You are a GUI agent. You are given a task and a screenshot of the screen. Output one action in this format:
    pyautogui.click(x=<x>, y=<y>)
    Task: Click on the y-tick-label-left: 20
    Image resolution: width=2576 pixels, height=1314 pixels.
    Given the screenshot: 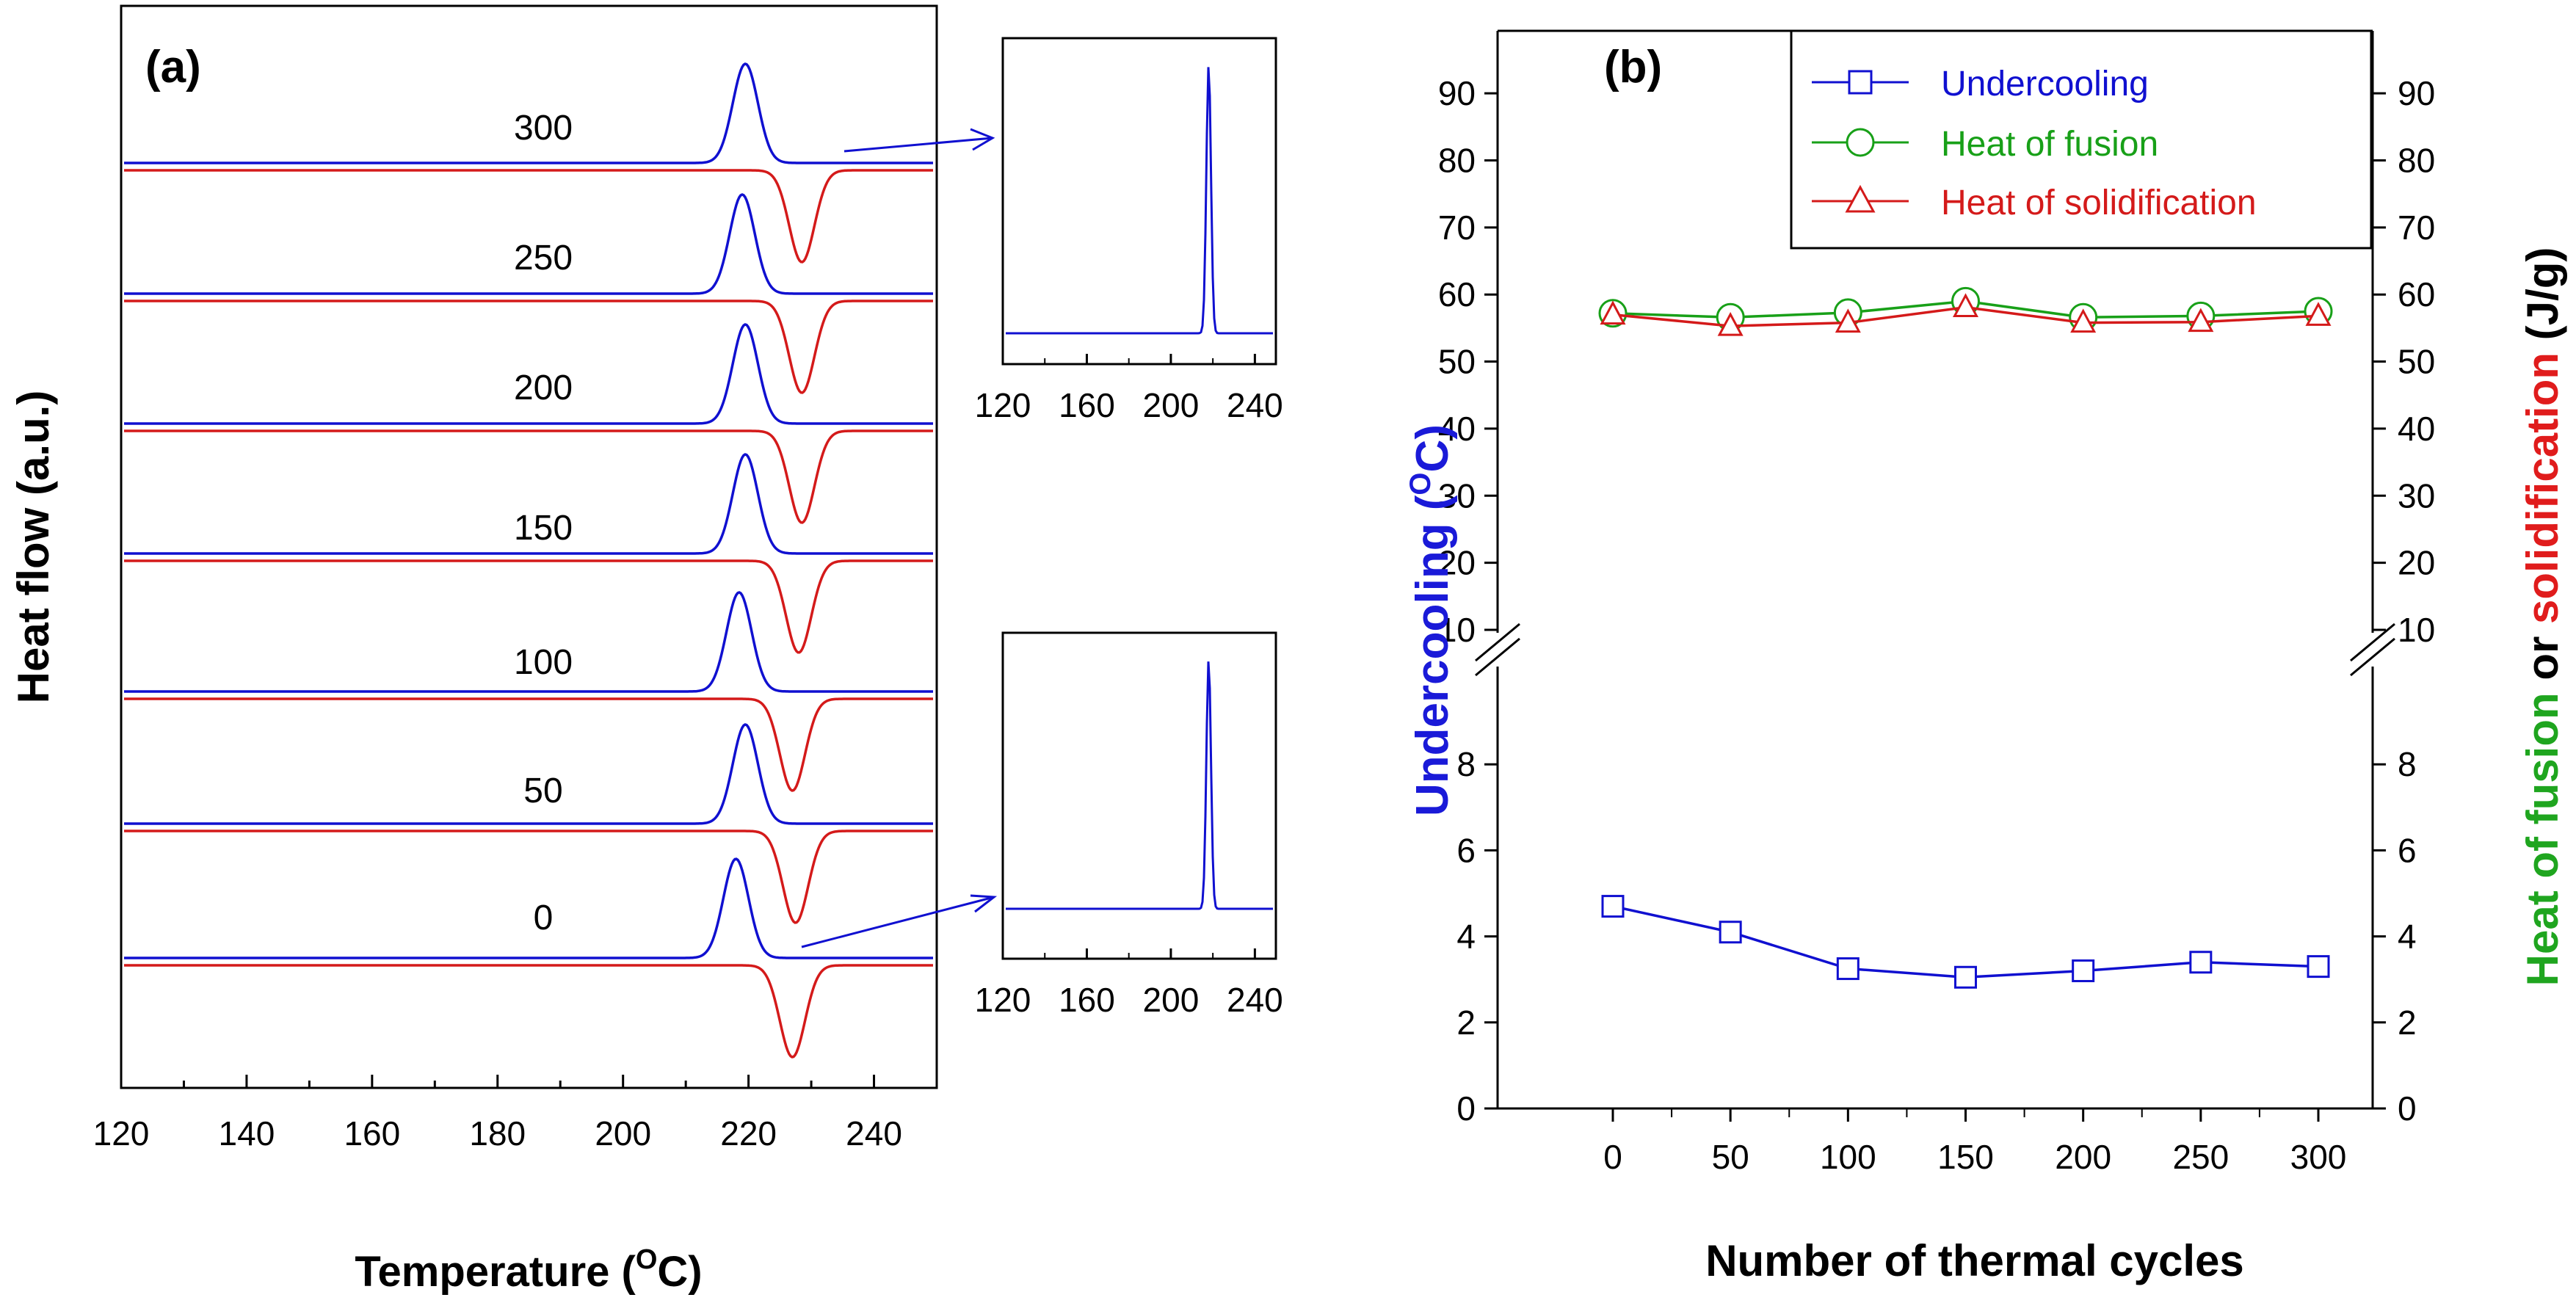 What is the action you would take?
    pyautogui.click(x=1457, y=563)
    